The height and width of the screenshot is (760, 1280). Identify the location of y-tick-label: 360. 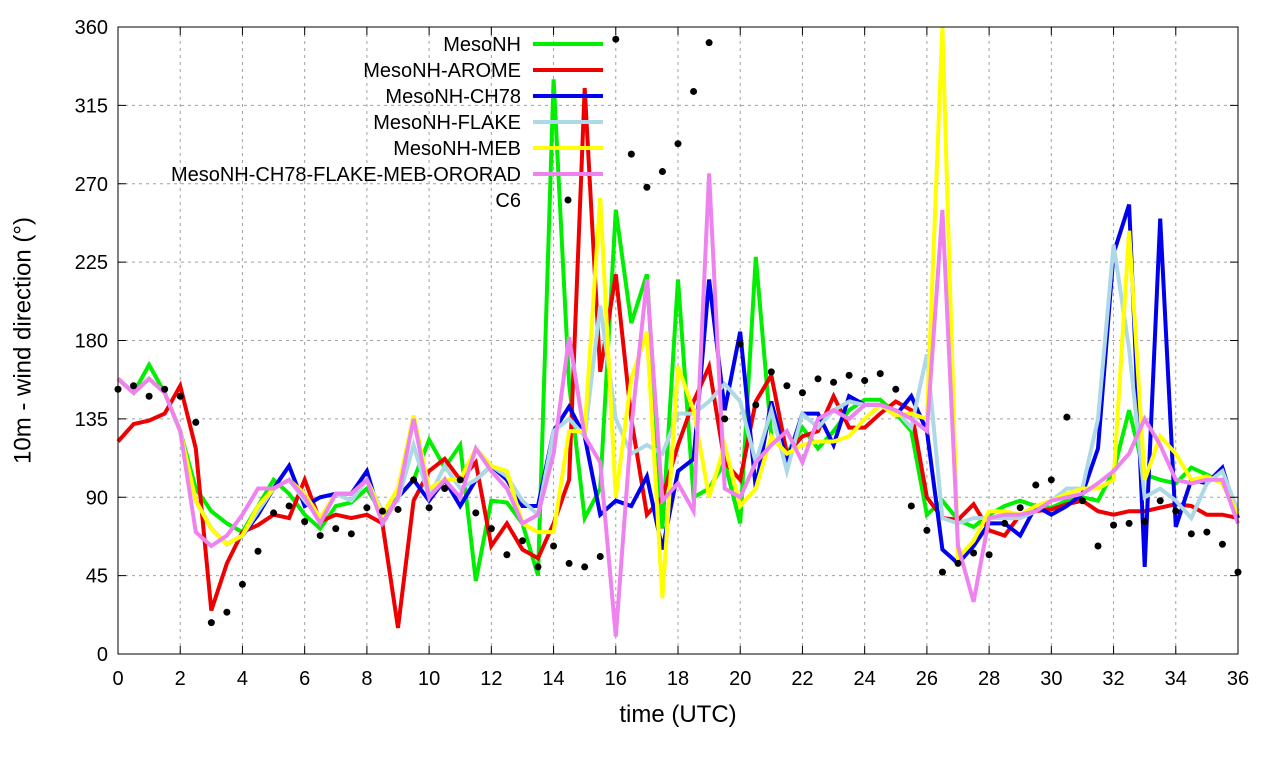
(91, 28).